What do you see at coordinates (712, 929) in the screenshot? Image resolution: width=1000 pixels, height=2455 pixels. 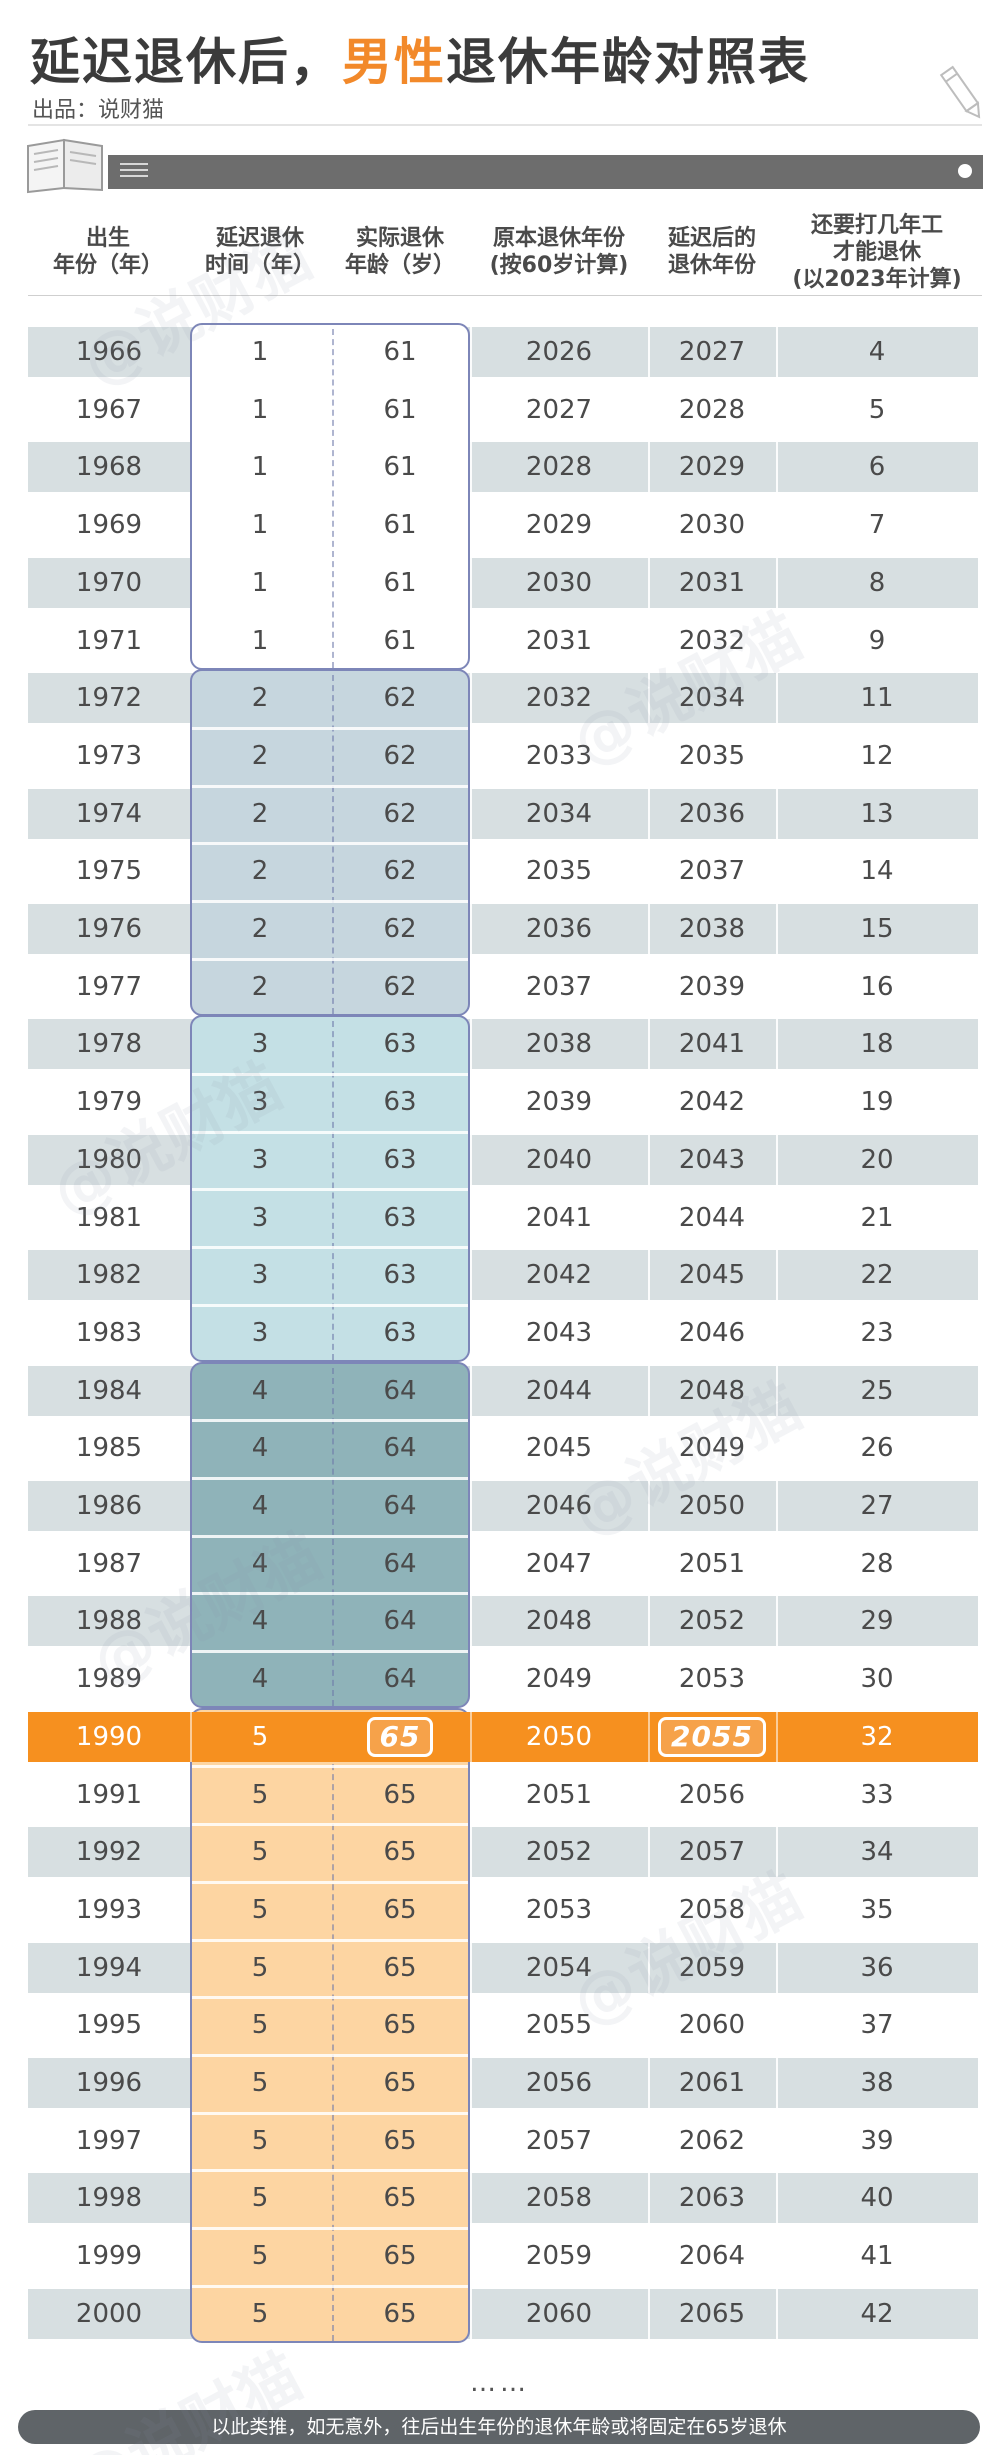 I see `cell-delayed-year: 2038` at bounding box center [712, 929].